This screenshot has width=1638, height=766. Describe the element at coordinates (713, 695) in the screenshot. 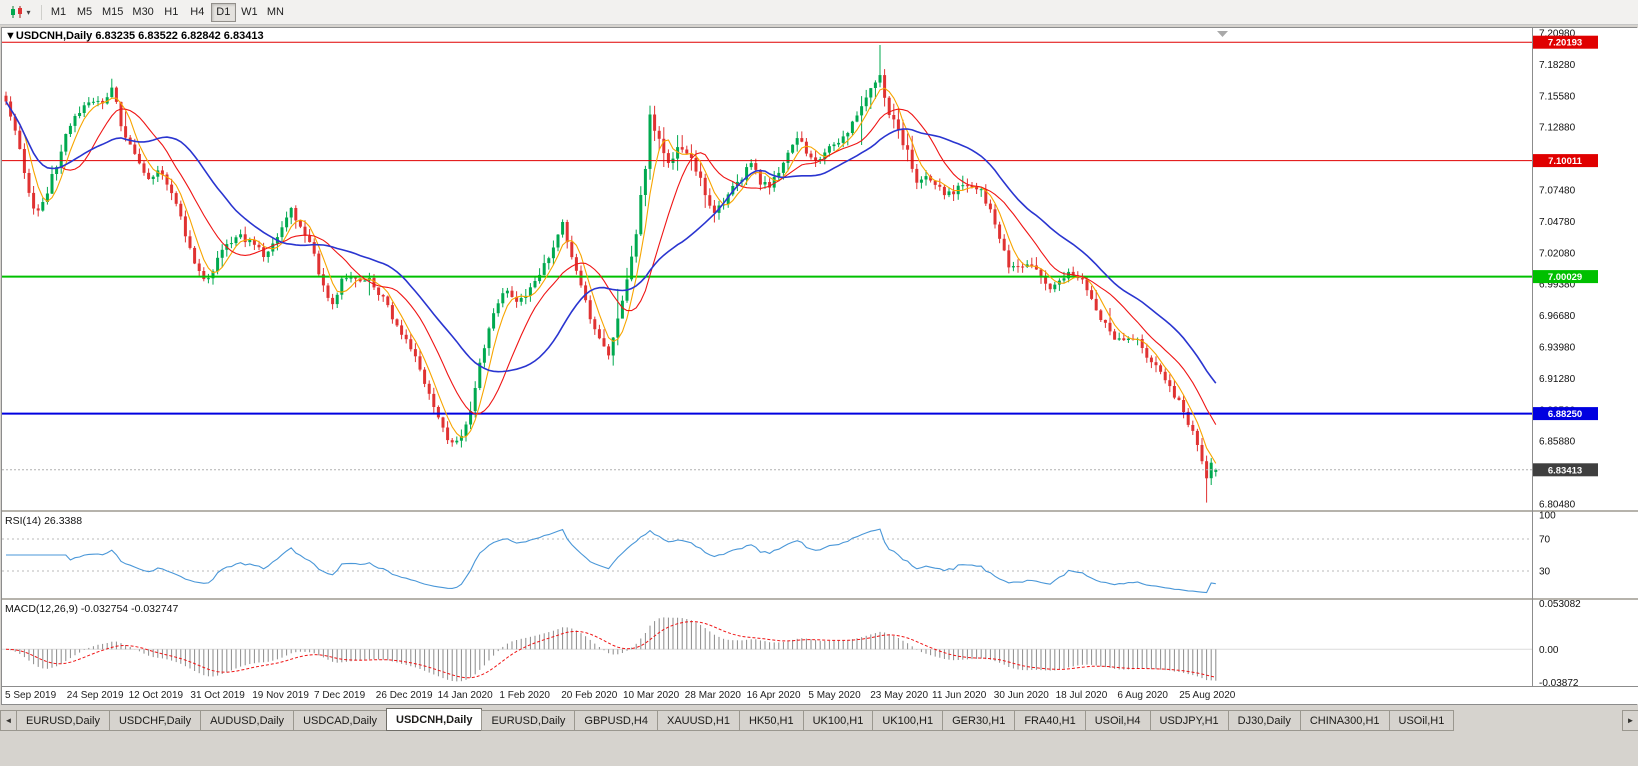

I see `date-label: 28 Mar 2020` at that location.